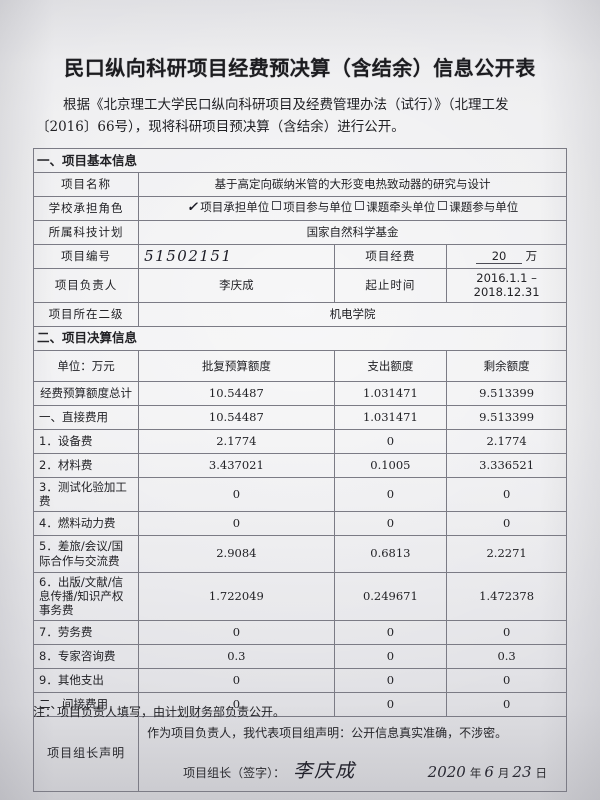 The width and height of the screenshot is (600, 800). What do you see at coordinates (286, 105) in the screenshot?
I see `intro-line-1: 根据《北京理工大学民口纵向科研项目及经费管理办法（试行）》（北理工发` at bounding box center [286, 105].